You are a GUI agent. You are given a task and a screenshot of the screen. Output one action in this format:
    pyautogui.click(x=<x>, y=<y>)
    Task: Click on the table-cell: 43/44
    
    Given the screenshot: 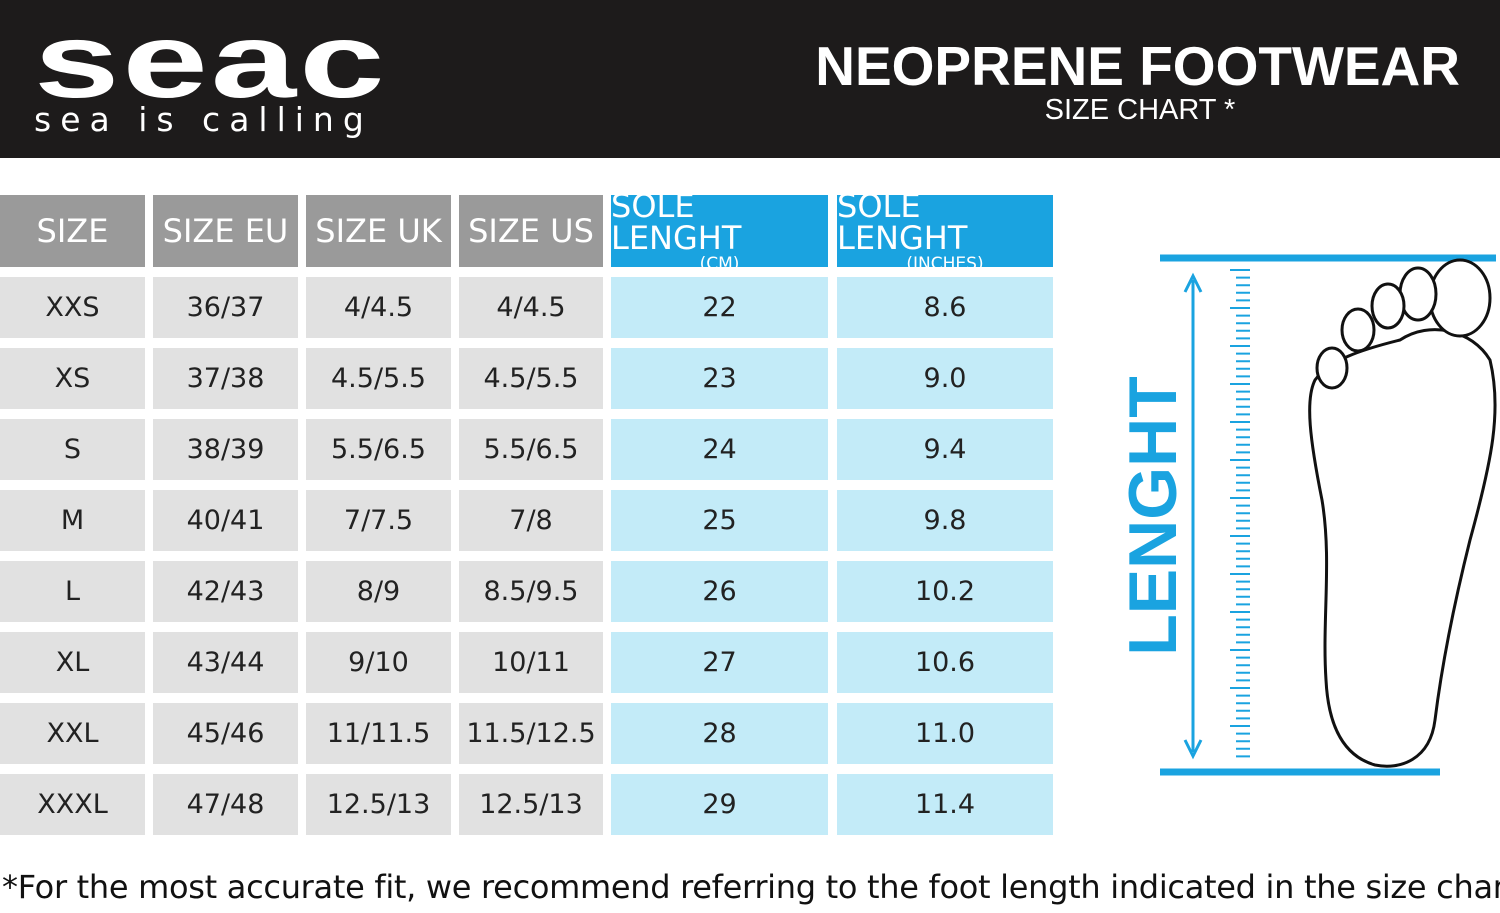 What is the action you would take?
    pyautogui.click(x=225, y=662)
    